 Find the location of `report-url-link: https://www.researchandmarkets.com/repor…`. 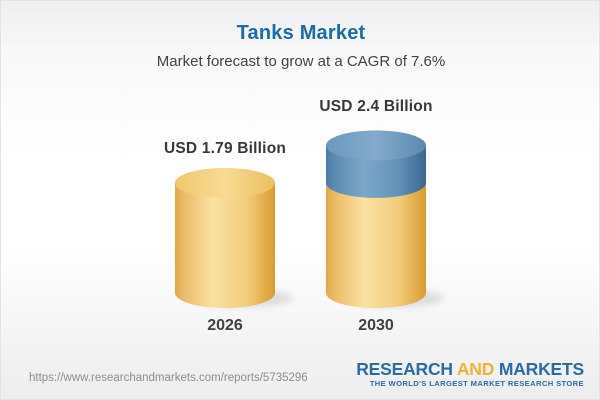

report-url-link: https://www.researchandmarkets.com/repor… is located at coordinates (168, 378).